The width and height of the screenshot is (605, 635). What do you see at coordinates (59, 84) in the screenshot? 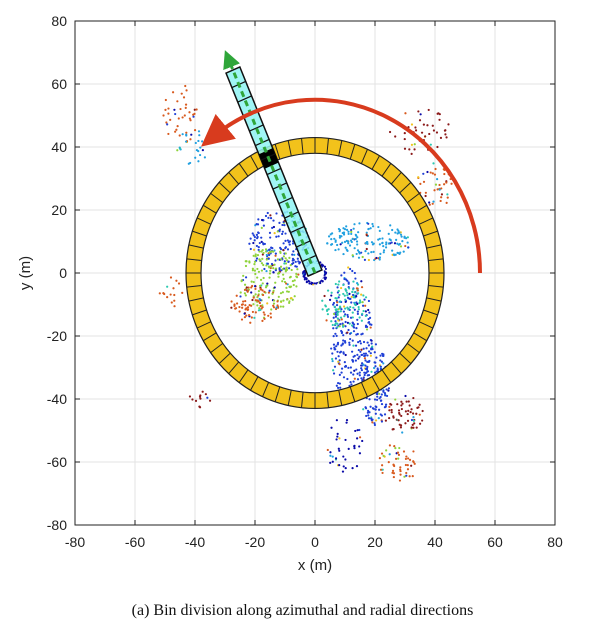
I see `y-tick-label: 60` at bounding box center [59, 84].